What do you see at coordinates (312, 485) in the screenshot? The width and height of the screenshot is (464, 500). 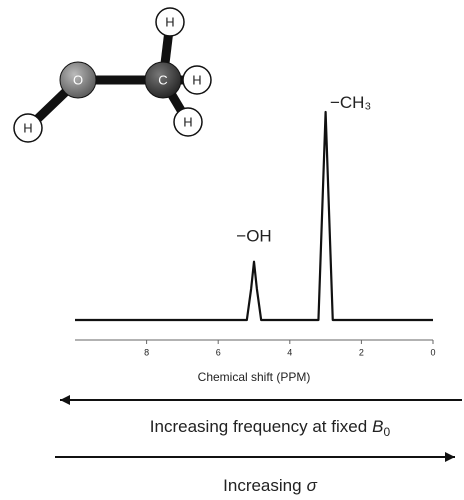 I see `arrow-label-symbol: σ` at bounding box center [312, 485].